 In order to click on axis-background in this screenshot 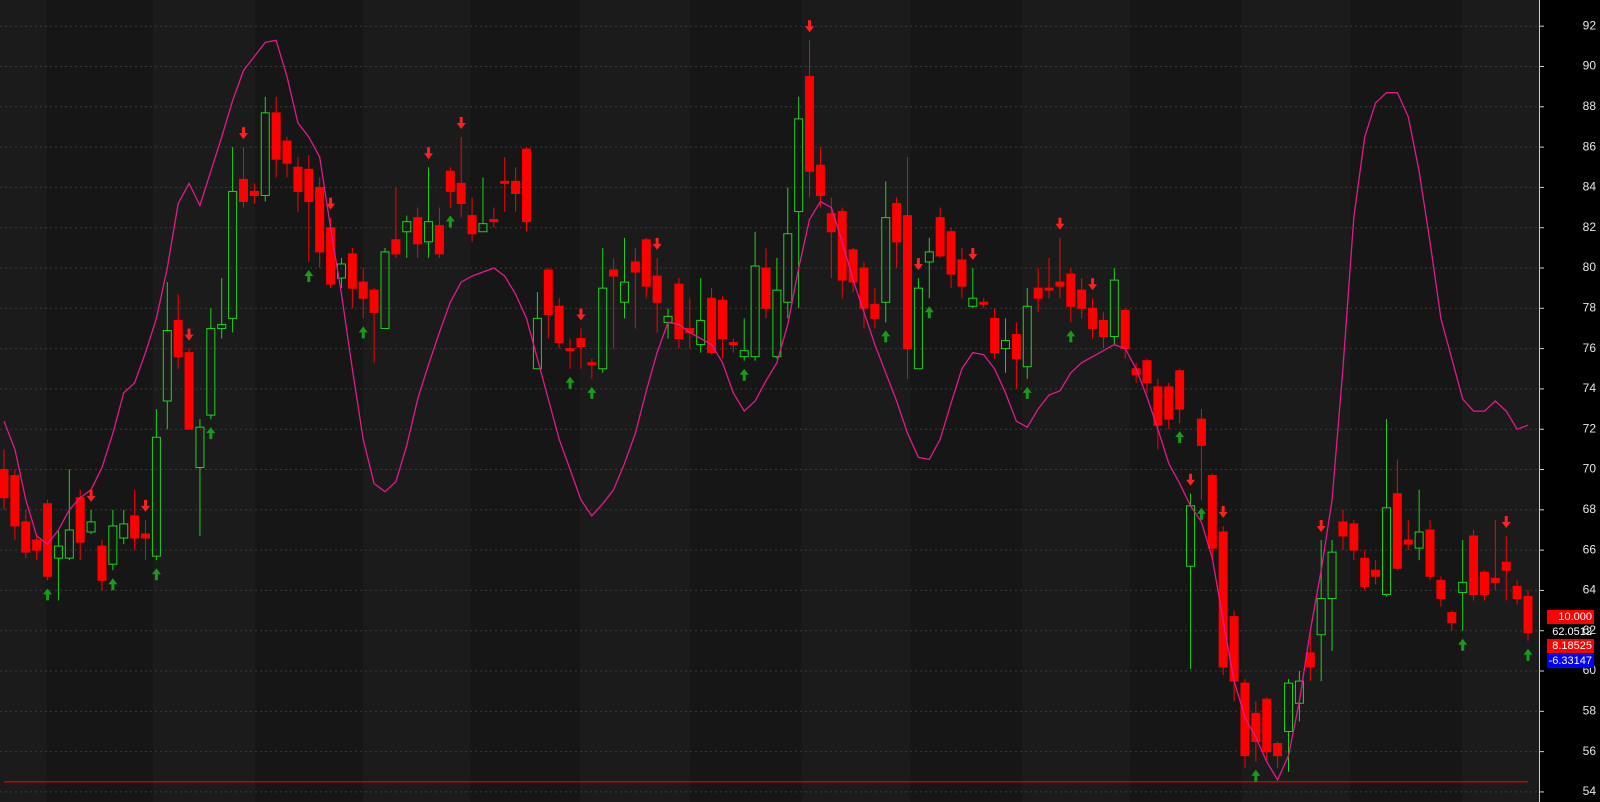, I will do `click(1569, 401)`.